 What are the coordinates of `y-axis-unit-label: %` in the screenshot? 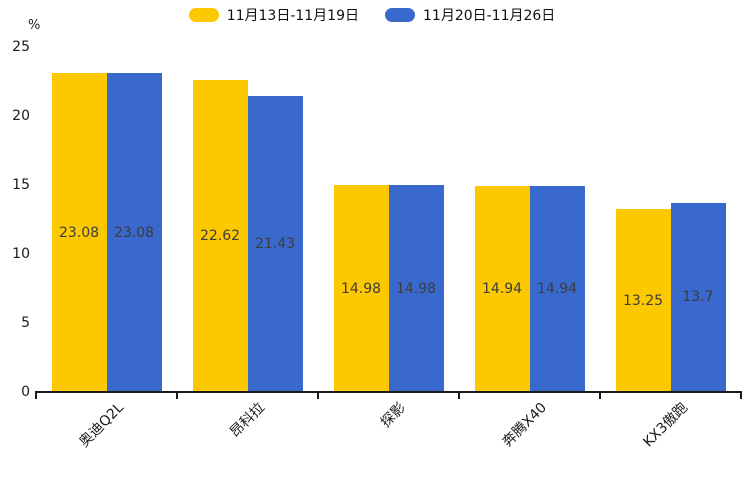 It's located at (34, 25).